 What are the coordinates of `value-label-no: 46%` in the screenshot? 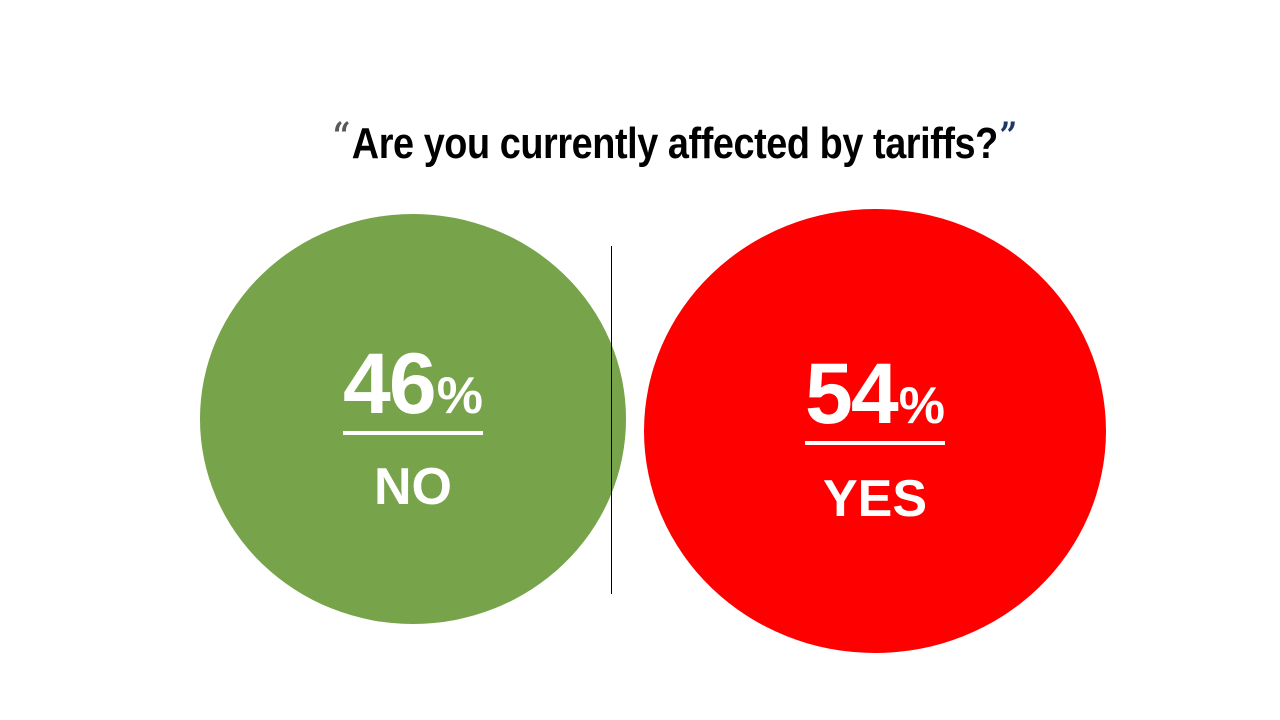 It's located at (413, 388).